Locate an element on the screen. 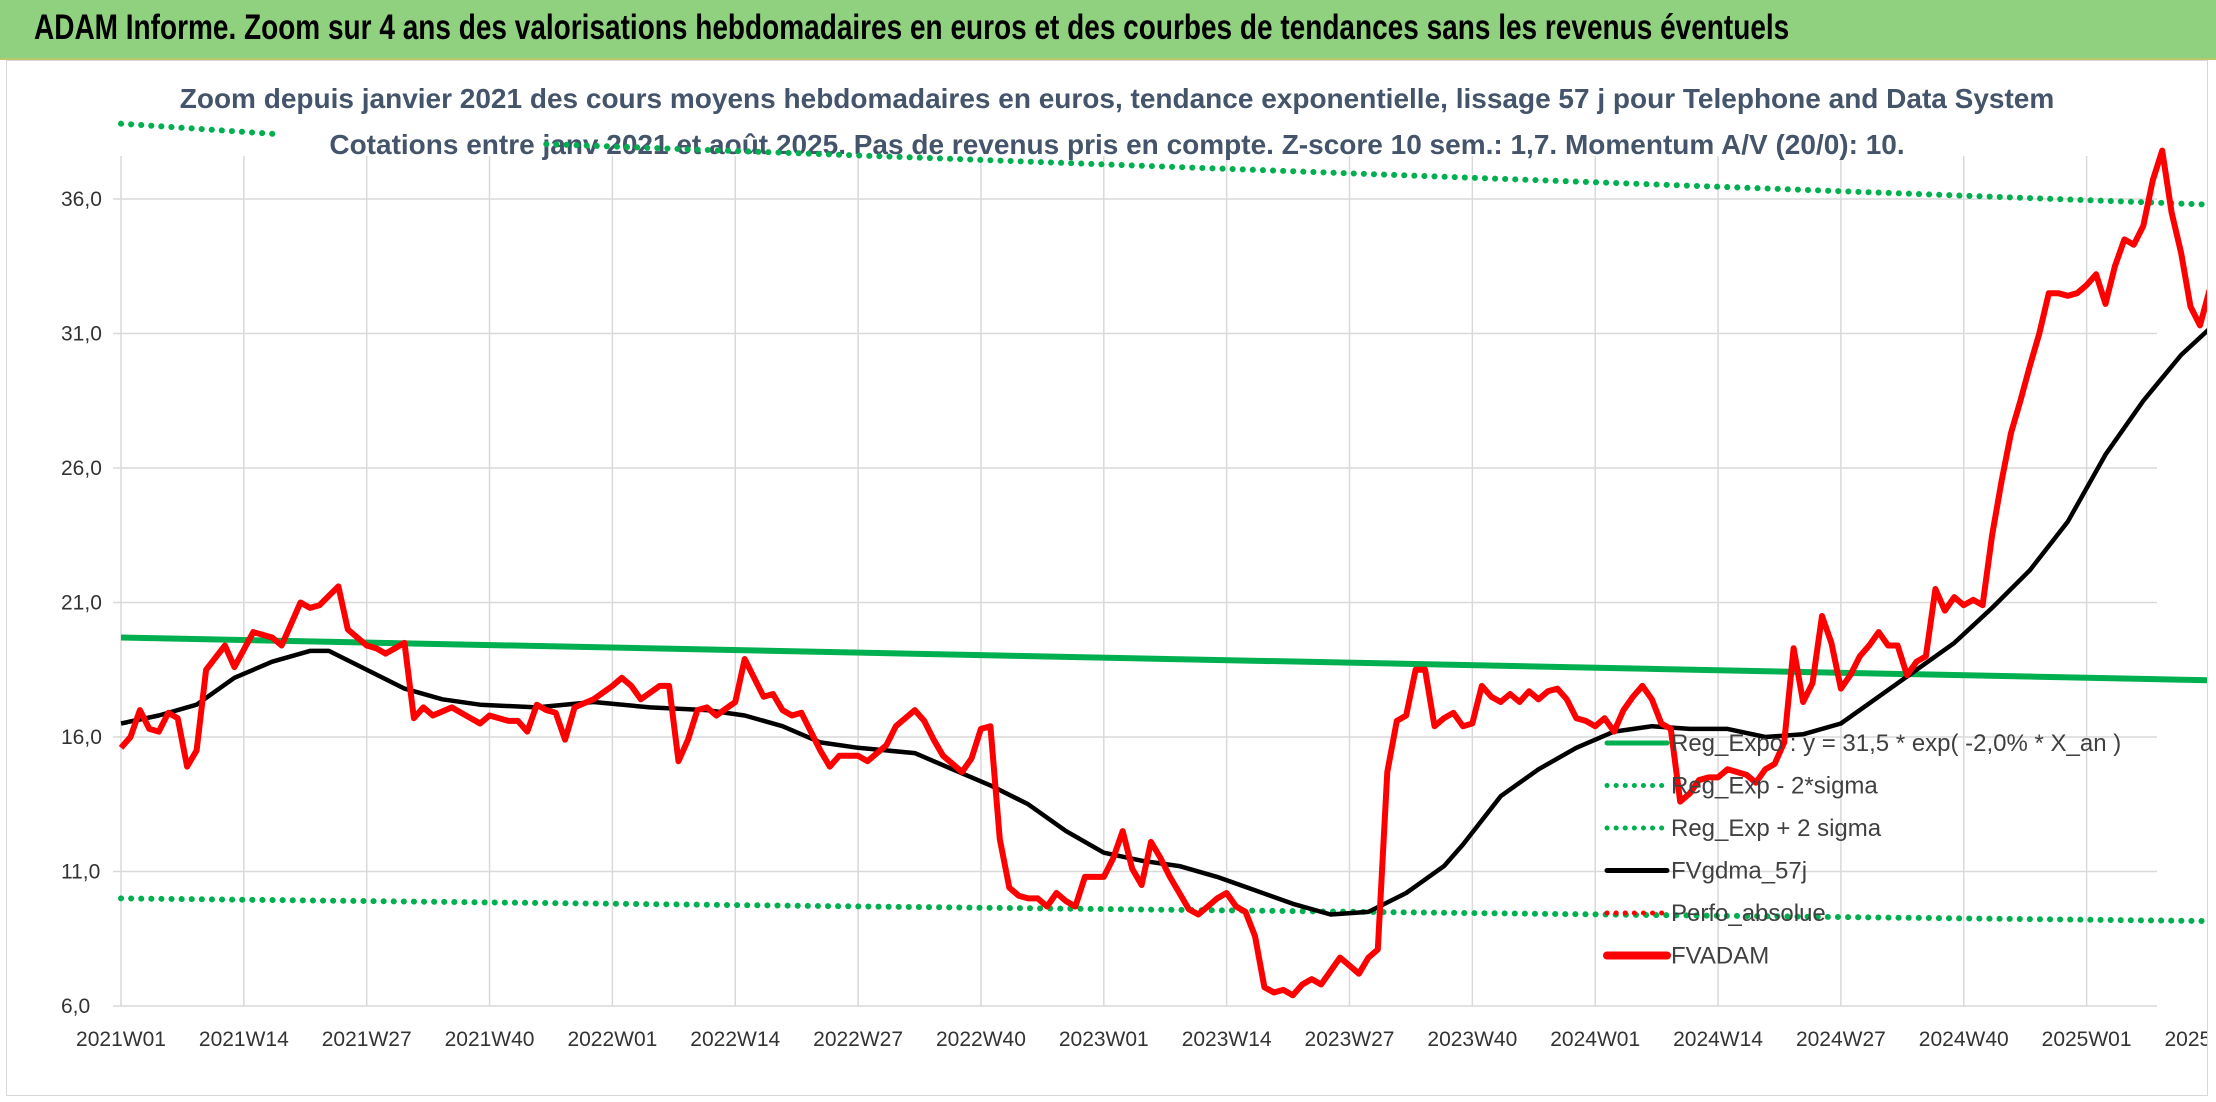 Image resolution: width=2216 pixels, height=1102 pixels. x-tick-label: 2024W40 is located at coordinates (1964, 1039).